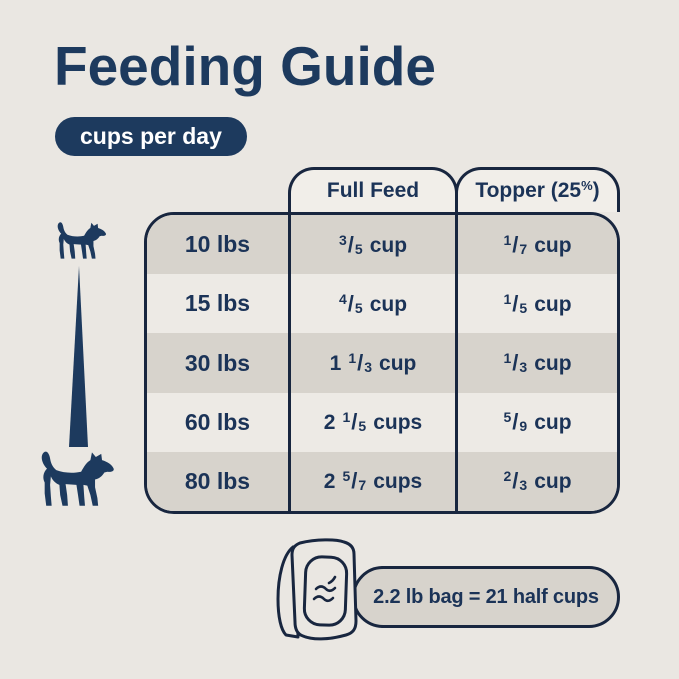 Image resolution: width=679 pixels, height=679 pixels. I want to click on topper-cell: 1/3 cup, so click(536, 363).